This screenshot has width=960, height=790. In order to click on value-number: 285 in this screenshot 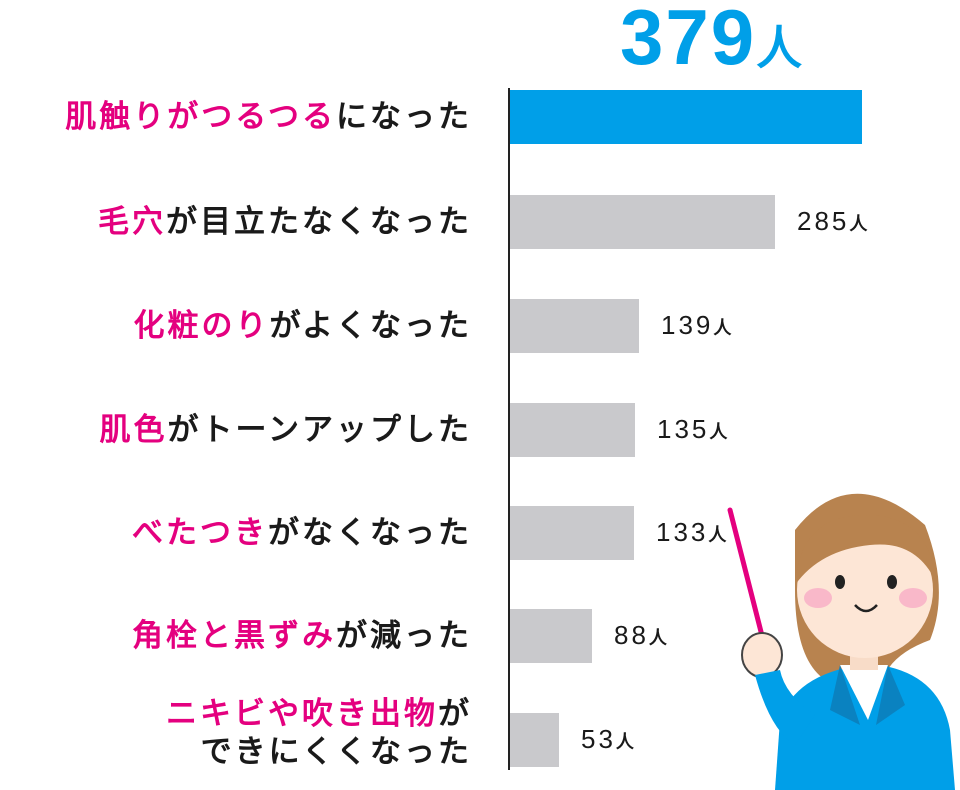, I will do `click(823, 221)`.